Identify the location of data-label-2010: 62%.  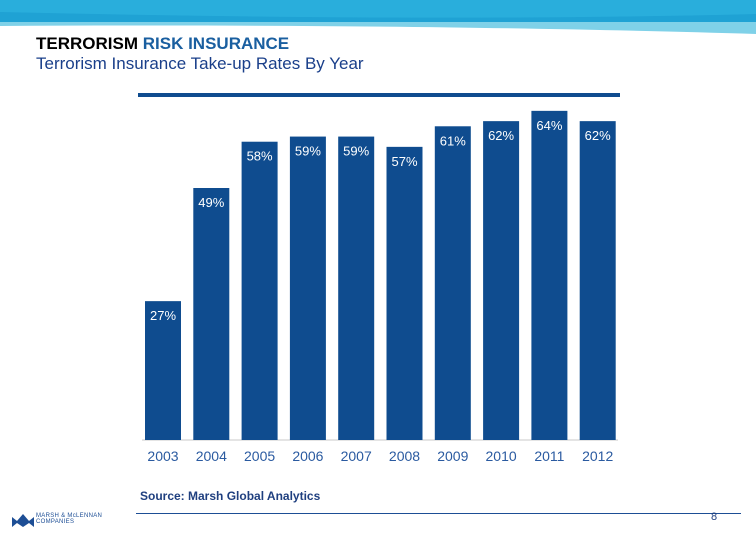
(501, 135).